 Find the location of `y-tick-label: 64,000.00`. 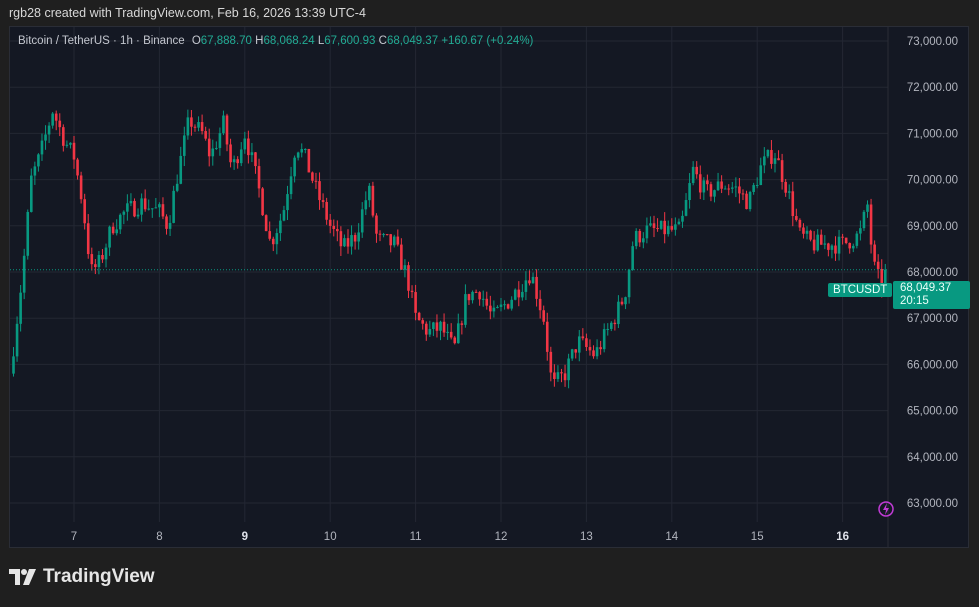

y-tick-label: 64,000.00 is located at coordinates (932, 458).